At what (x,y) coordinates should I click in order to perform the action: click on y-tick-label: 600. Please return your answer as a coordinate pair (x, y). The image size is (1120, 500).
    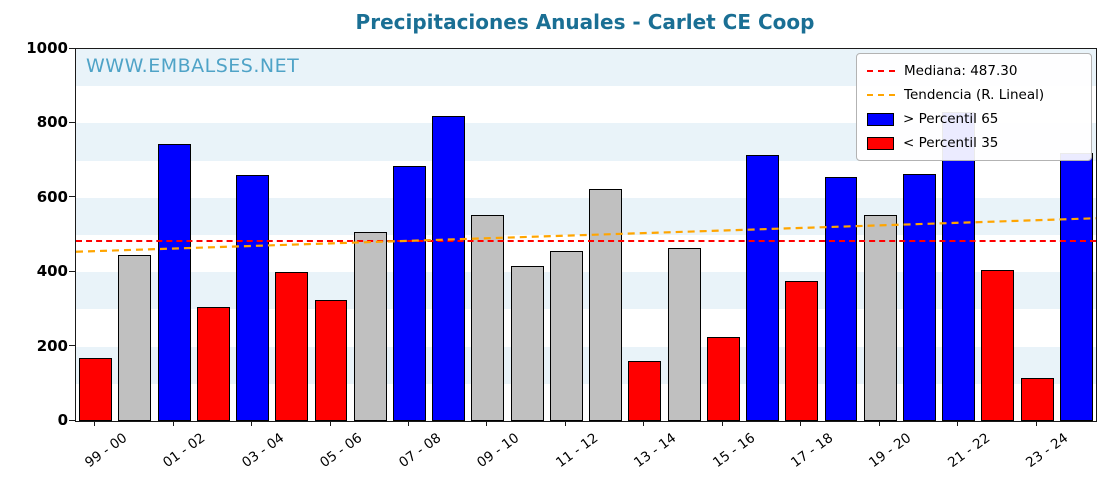
    Looking at the image, I should click on (52, 196).